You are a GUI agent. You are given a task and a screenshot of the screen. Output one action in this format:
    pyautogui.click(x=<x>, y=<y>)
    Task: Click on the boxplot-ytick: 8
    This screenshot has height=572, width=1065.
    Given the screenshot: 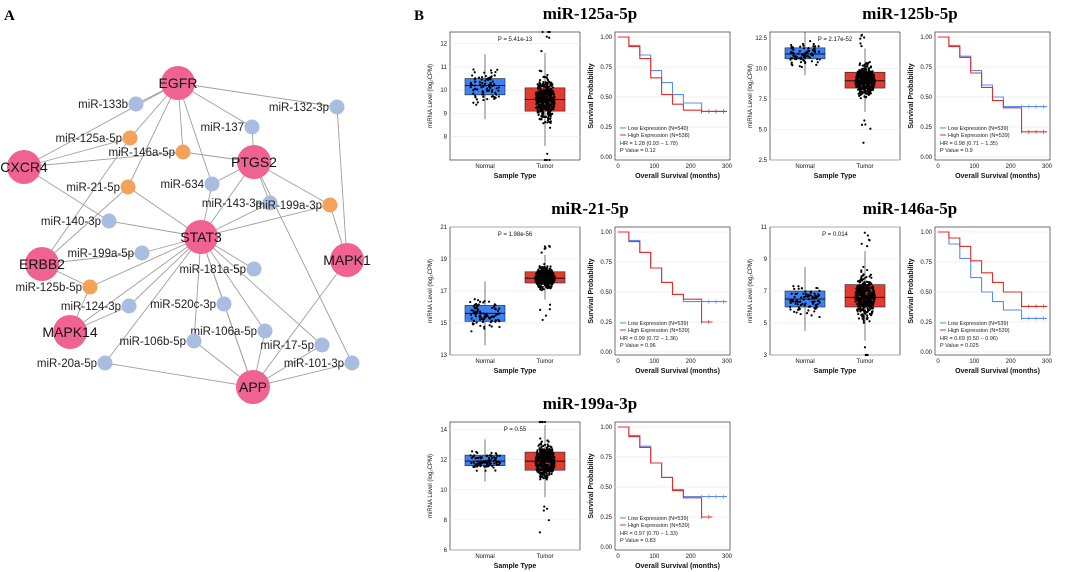 What is the action you would take?
    pyautogui.click(x=446, y=138)
    